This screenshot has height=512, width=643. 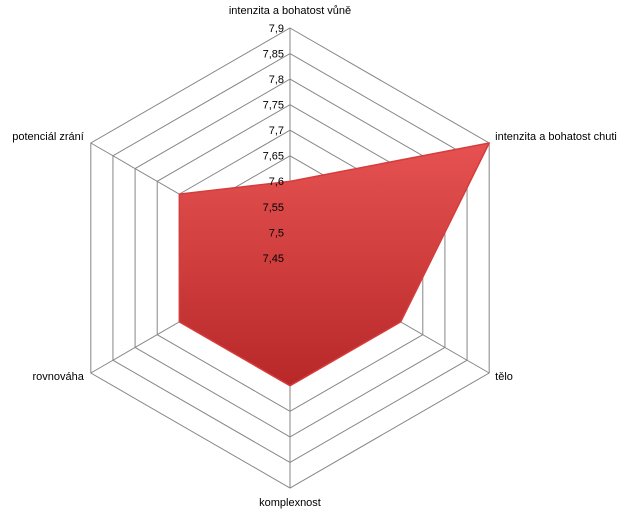 What do you see at coordinates (276, 233) in the screenshot?
I see `y-tick-label: 7,5` at bounding box center [276, 233].